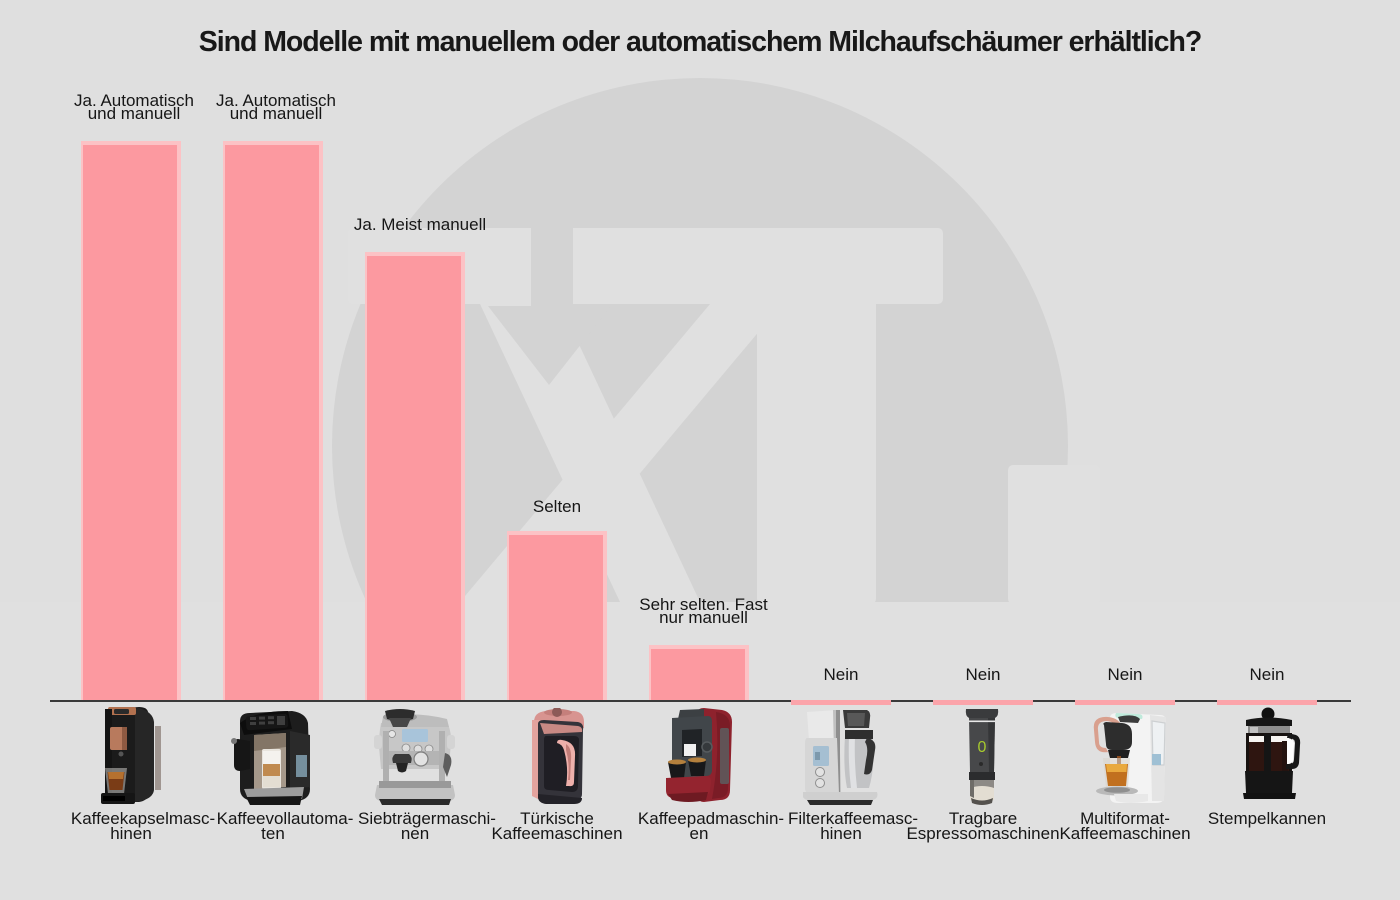 The width and height of the screenshot is (1400, 900). What do you see at coordinates (982, 747) in the screenshot?
I see `svg-text: 0` at bounding box center [982, 747].